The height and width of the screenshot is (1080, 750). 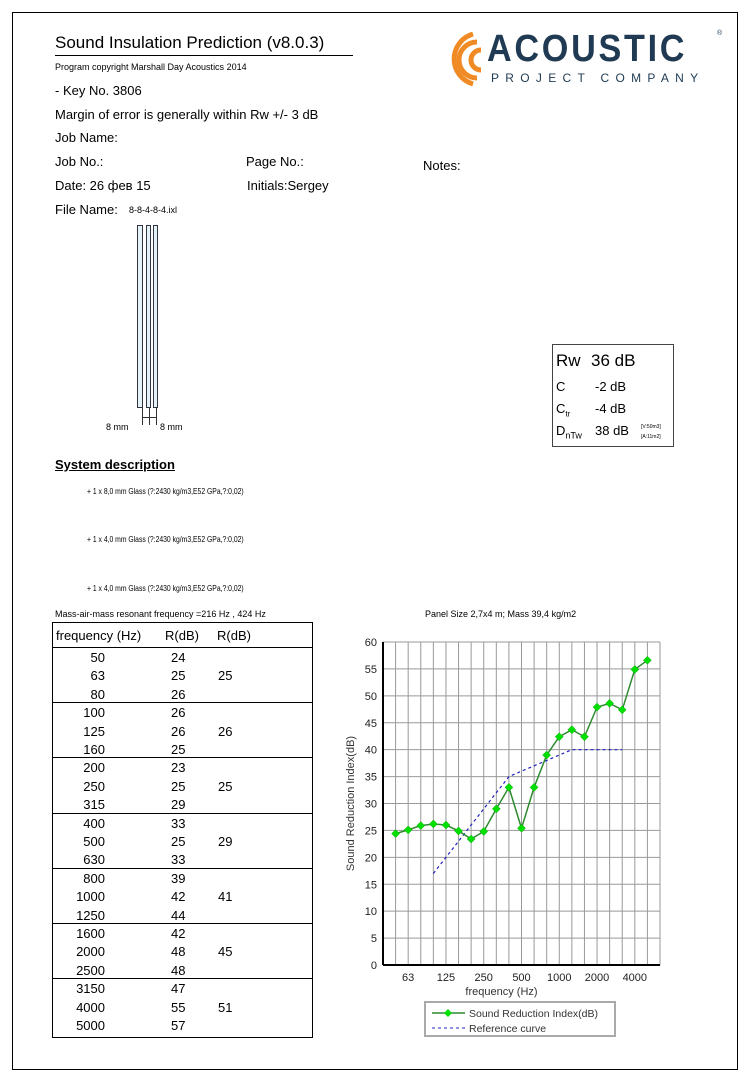 What do you see at coordinates (501, 614) in the screenshot?
I see `panel-size: Panel Size 2,7x4 m; Mass 39,4 kg/m2` at bounding box center [501, 614].